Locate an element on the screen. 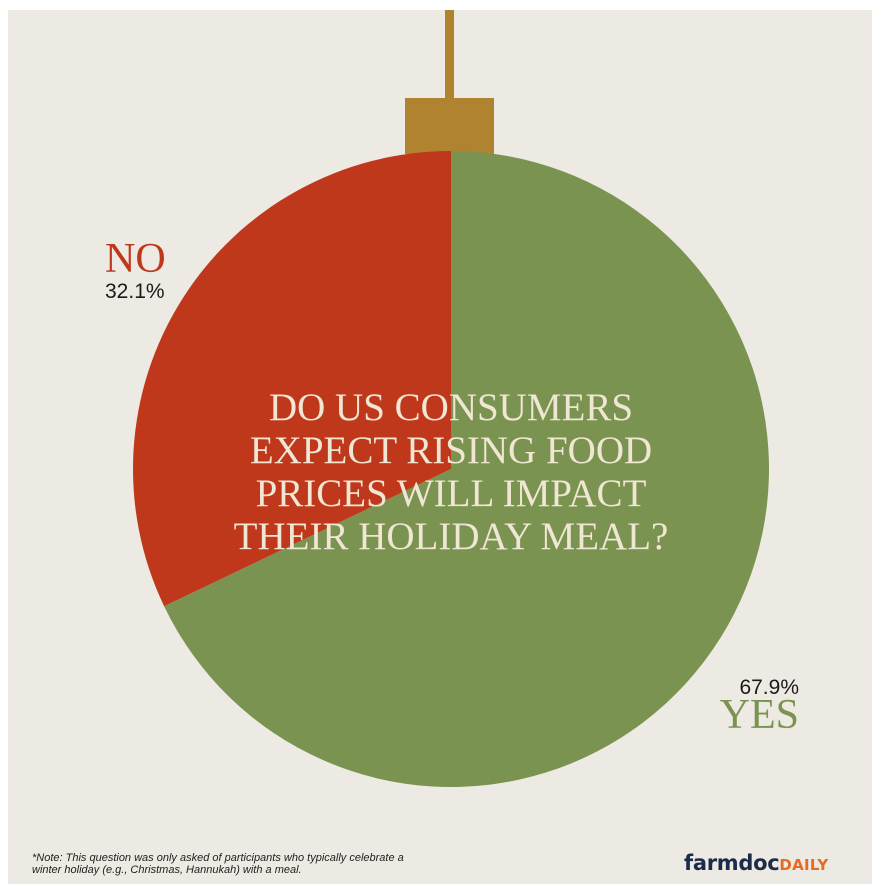 Image resolution: width=881 pixels, height=886 pixels. chart-title-line-3: PRICES WILL IMPACT is located at coordinates (451, 493).